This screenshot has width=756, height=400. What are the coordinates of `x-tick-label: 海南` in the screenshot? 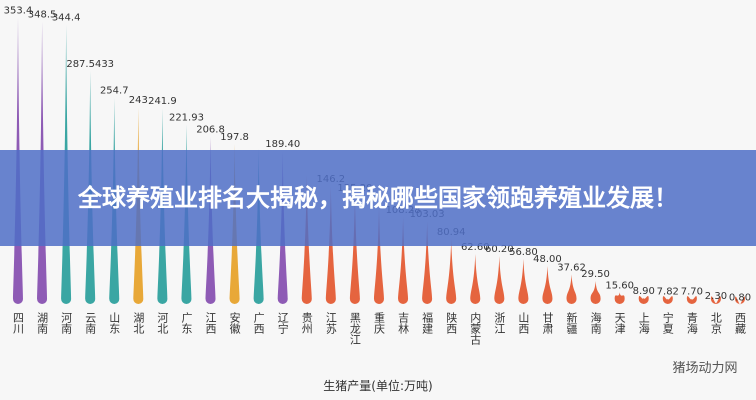 It's located at (595, 322).